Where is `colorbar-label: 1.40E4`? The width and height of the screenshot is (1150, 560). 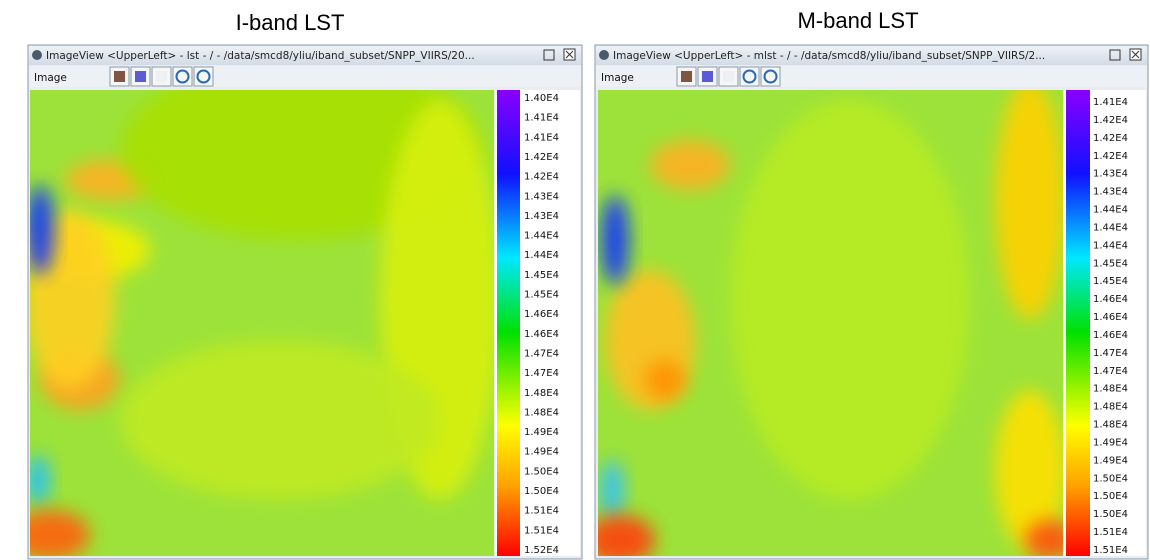 colorbar-label: 1.40E4 is located at coordinates (541, 98).